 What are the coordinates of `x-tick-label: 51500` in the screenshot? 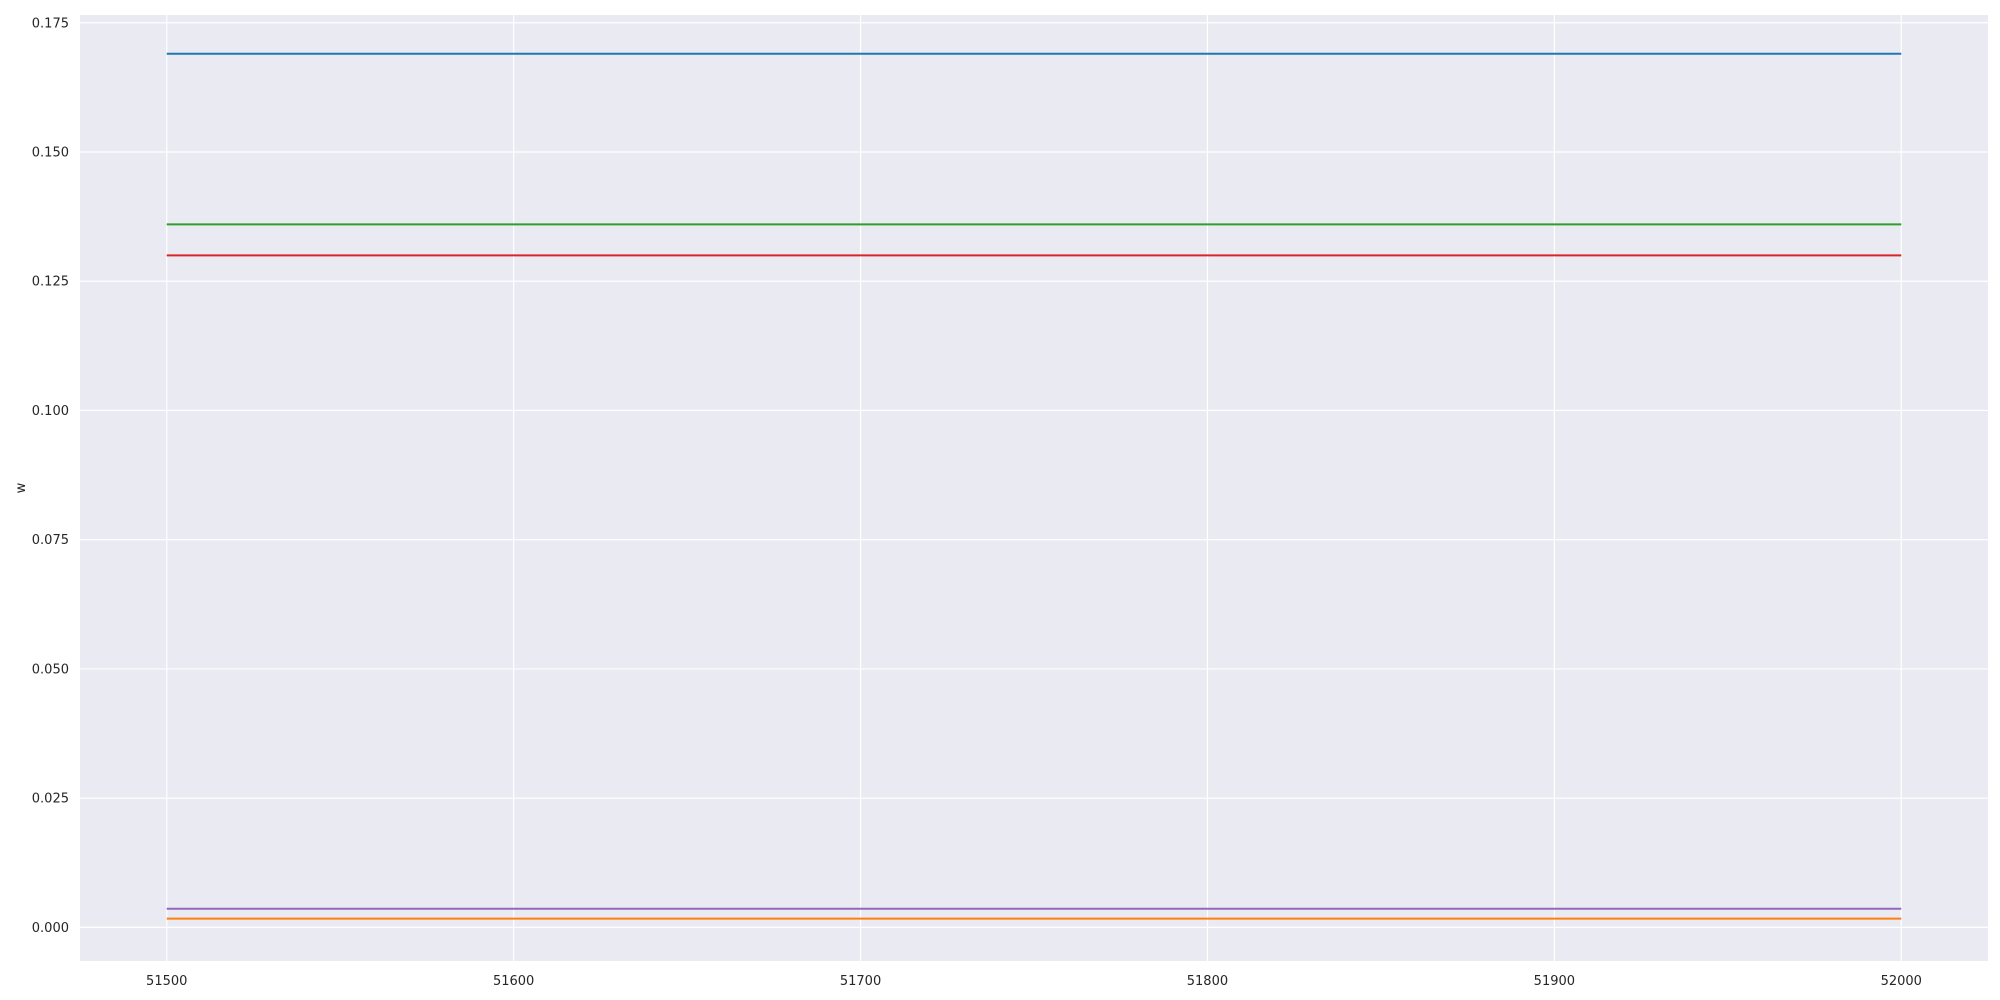 It's located at (166, 981).